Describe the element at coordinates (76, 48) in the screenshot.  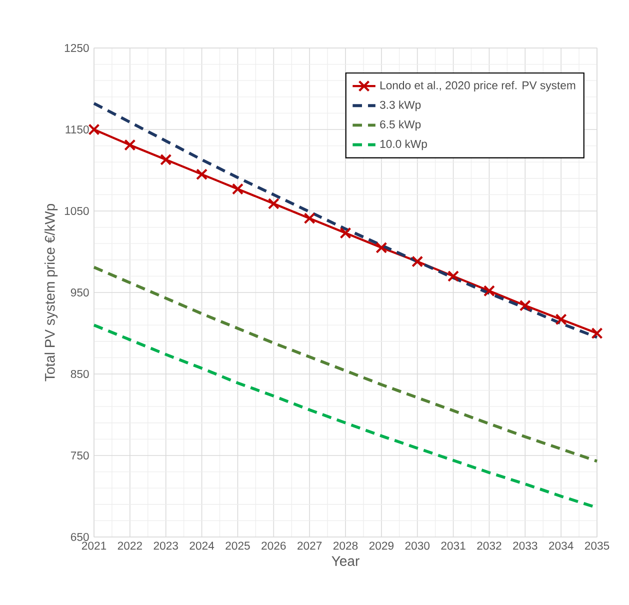
I see `y-tick-label: 1250` at that location.